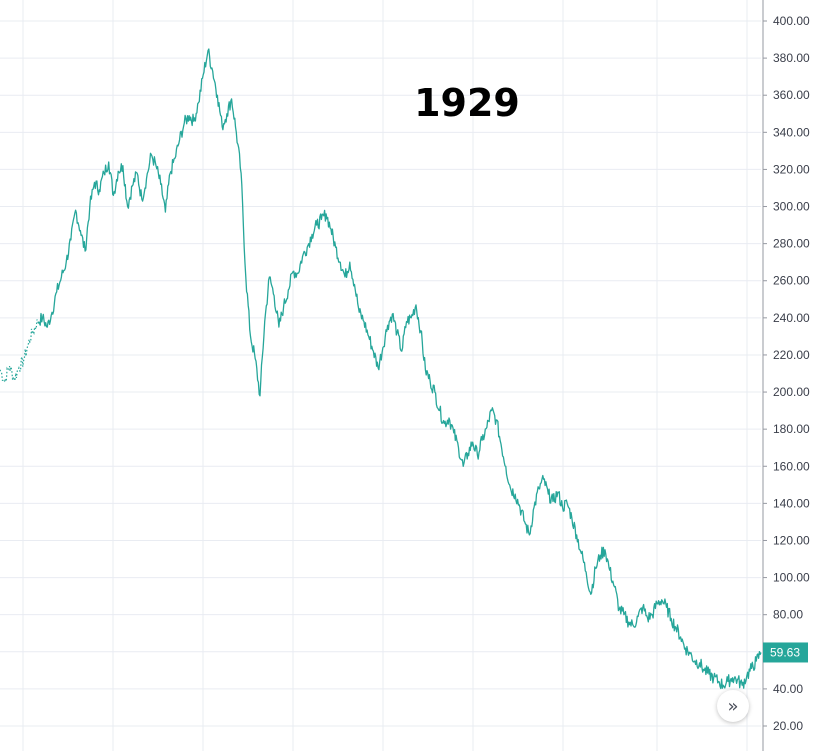 Image resolution: width=819 pixels, height=751 pixels. I want to click on y-tick-label: 380.00, so click(791, 58).